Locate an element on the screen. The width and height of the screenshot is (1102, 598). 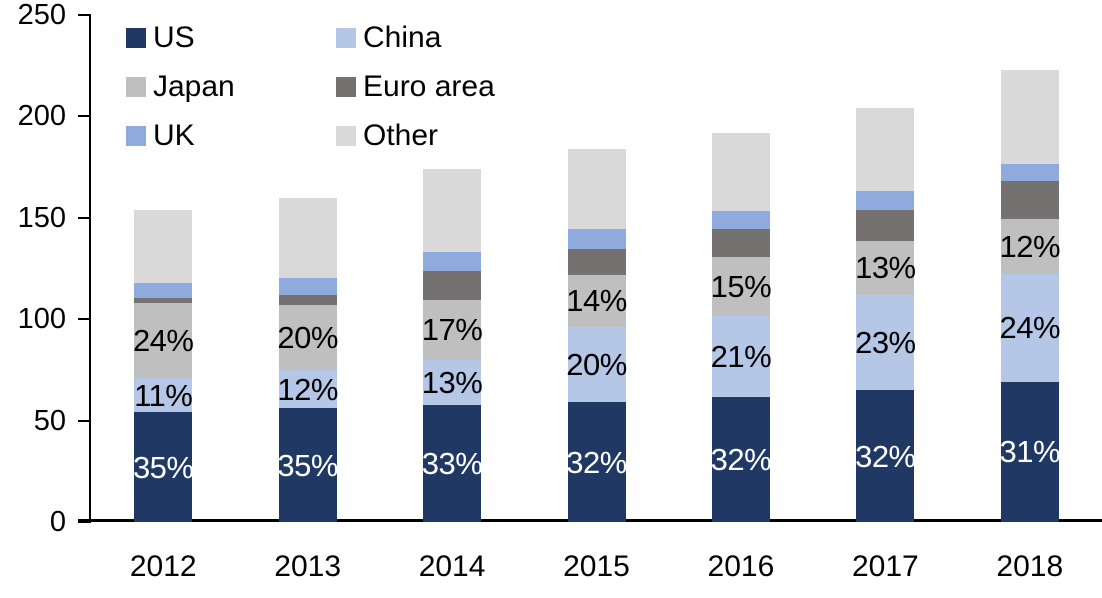
bar-segment-china: 13% is located at coordinates (452, 382).